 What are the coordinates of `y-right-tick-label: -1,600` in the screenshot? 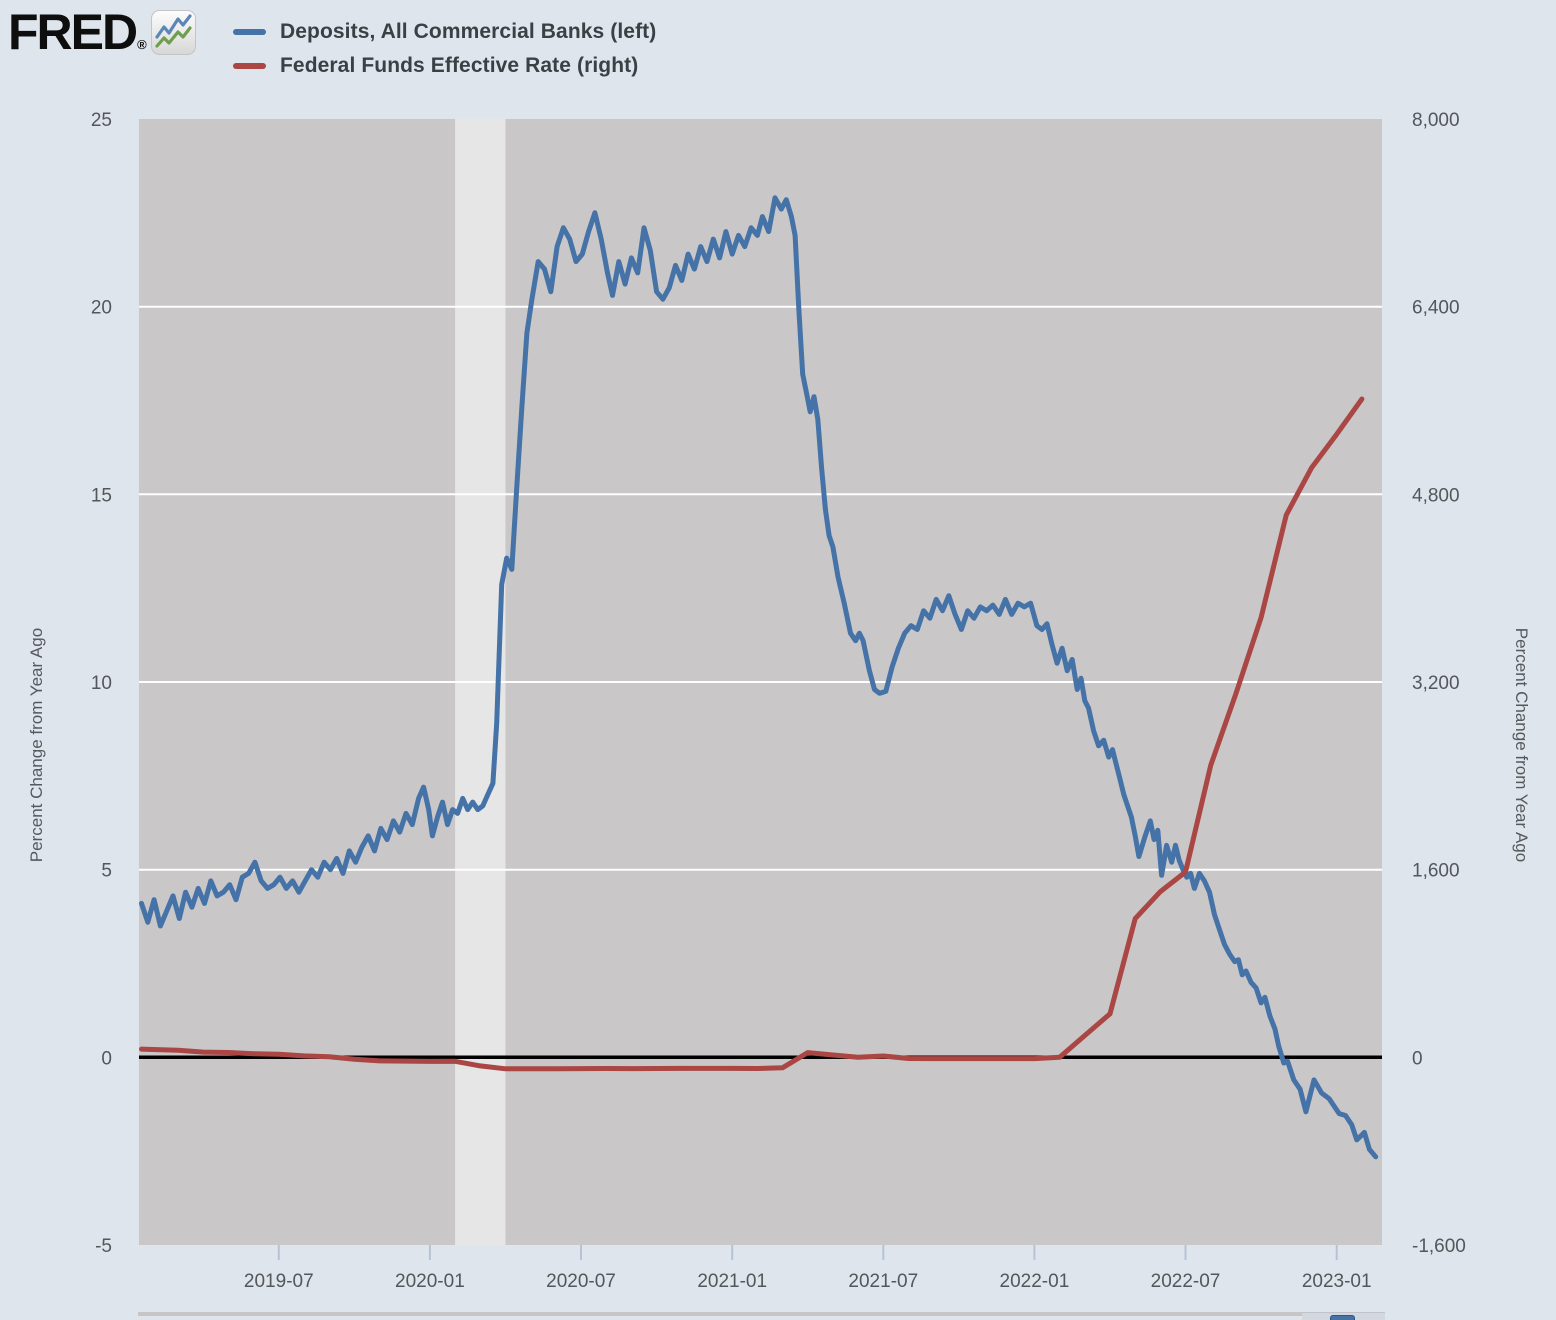 It's located at (1439, 1246).